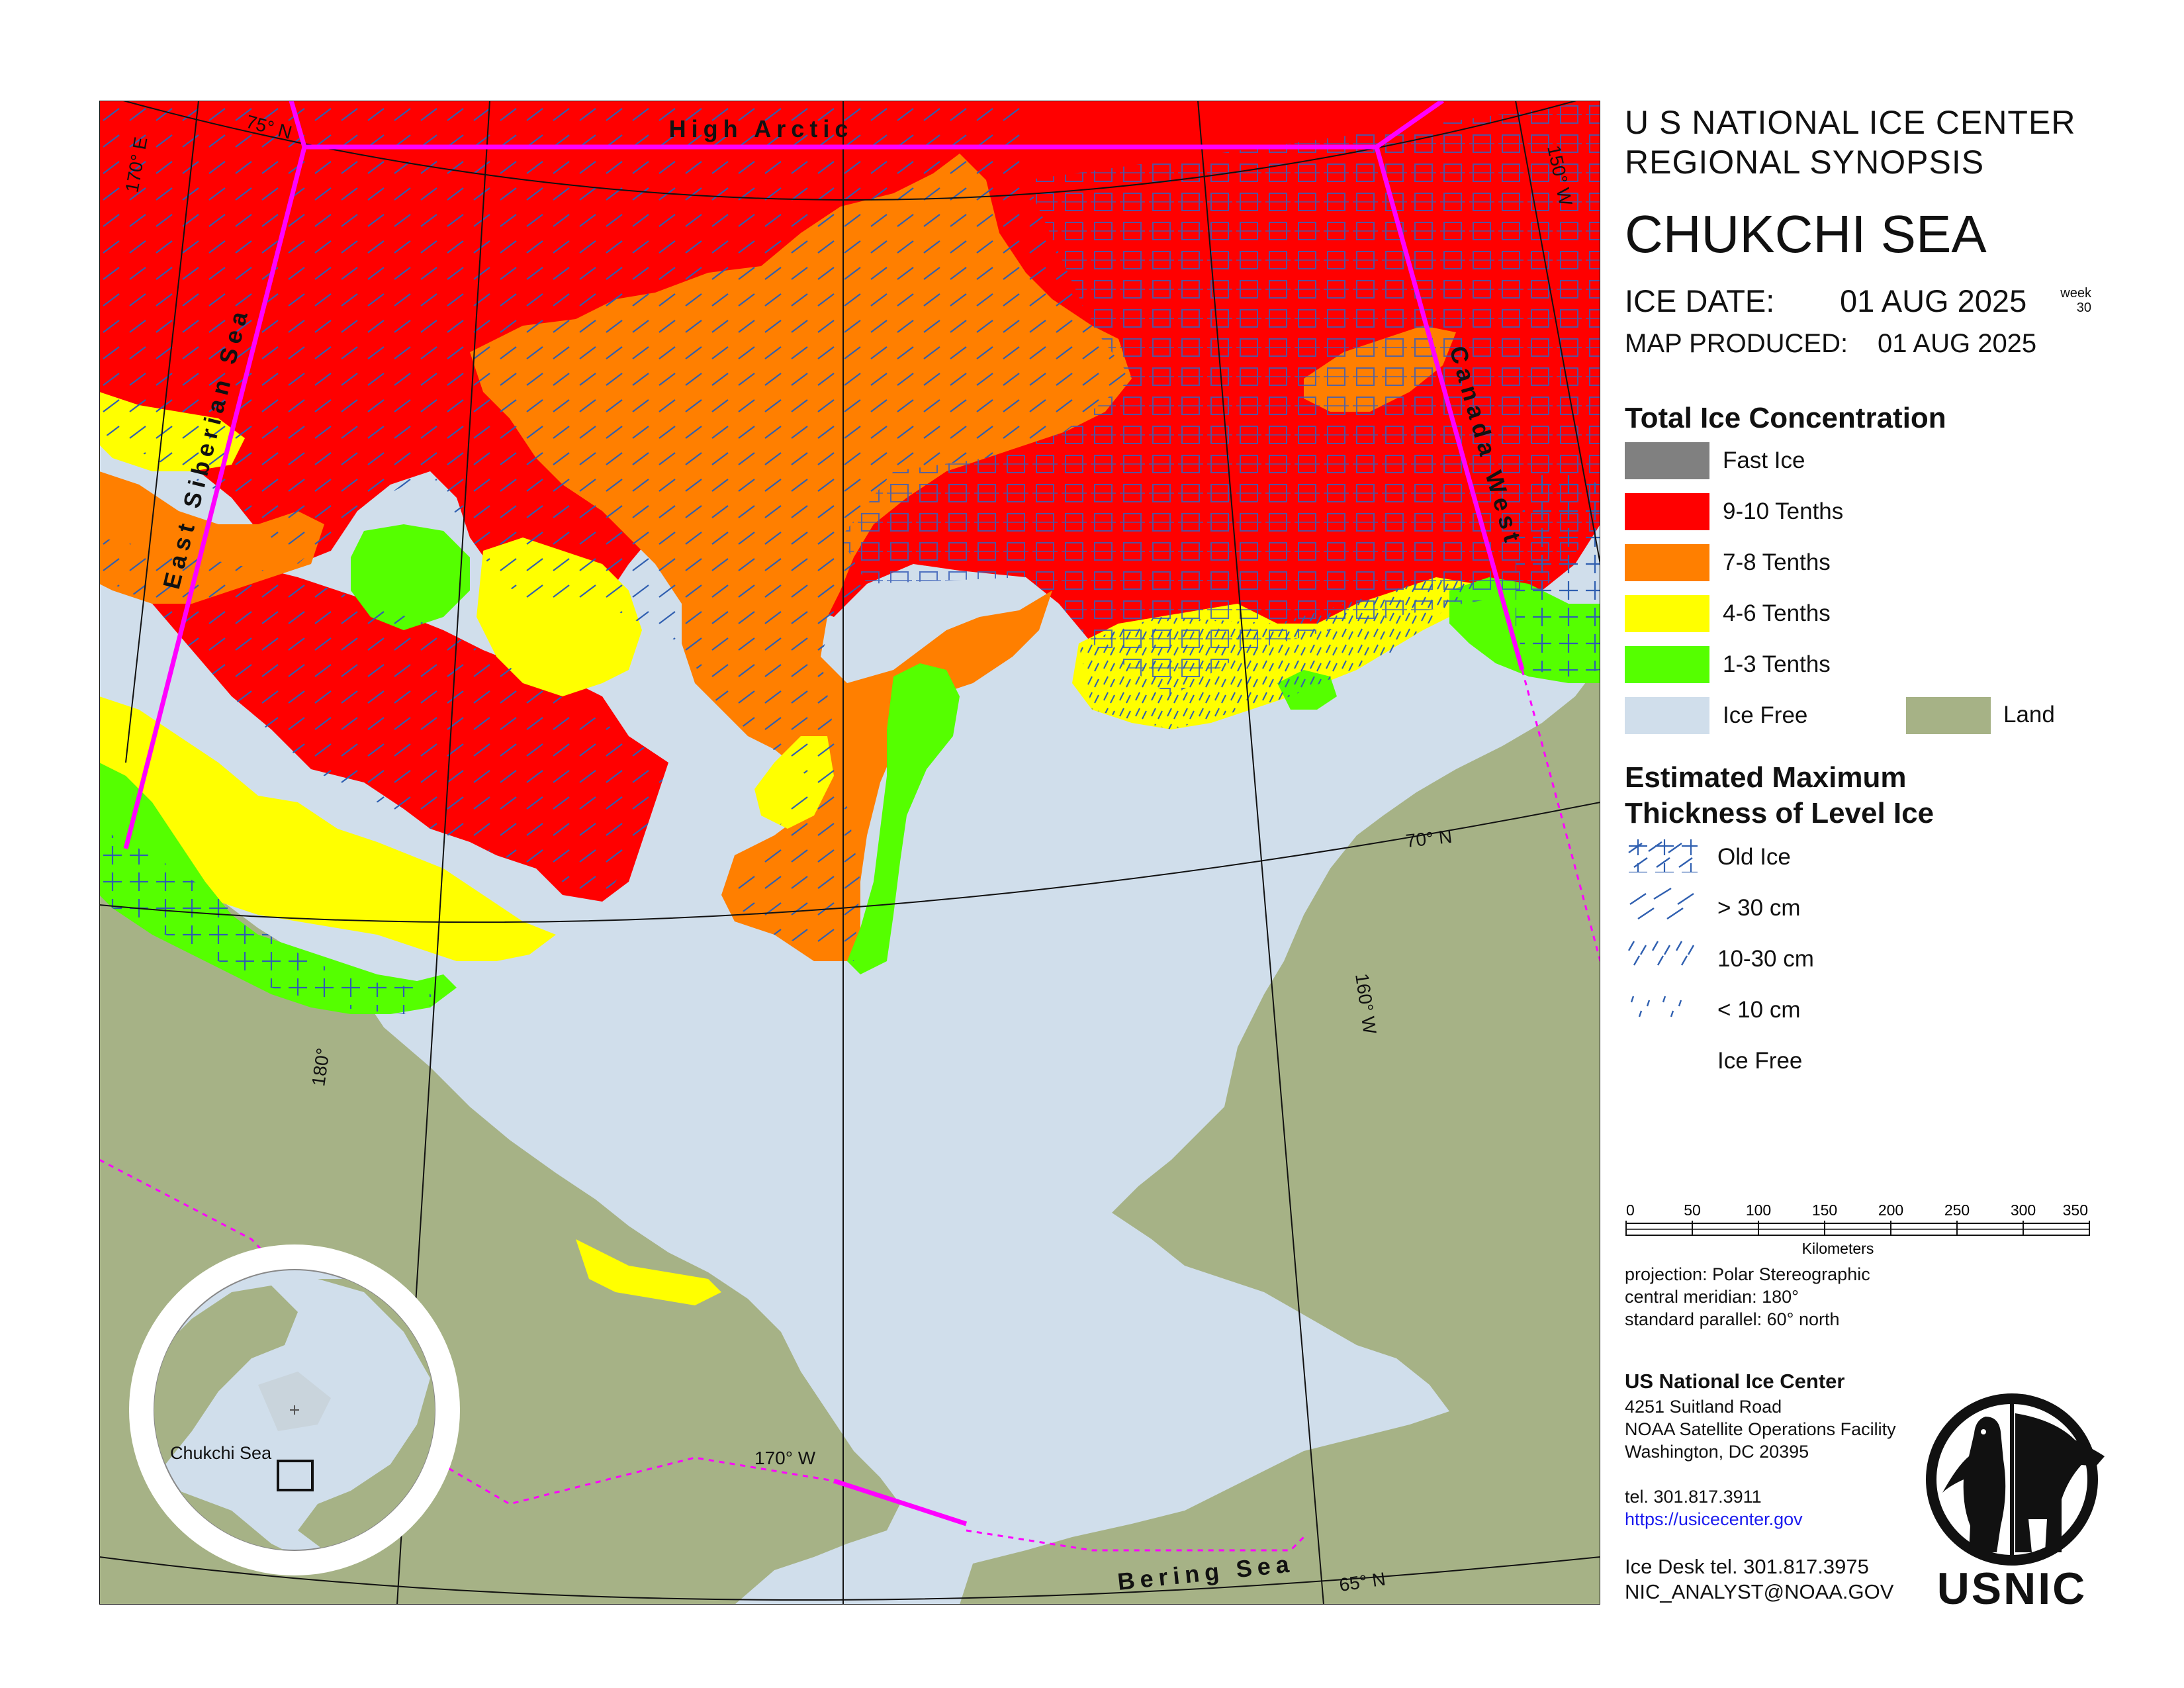  I want to click on graticule-lon-170e, so click(162, 432).